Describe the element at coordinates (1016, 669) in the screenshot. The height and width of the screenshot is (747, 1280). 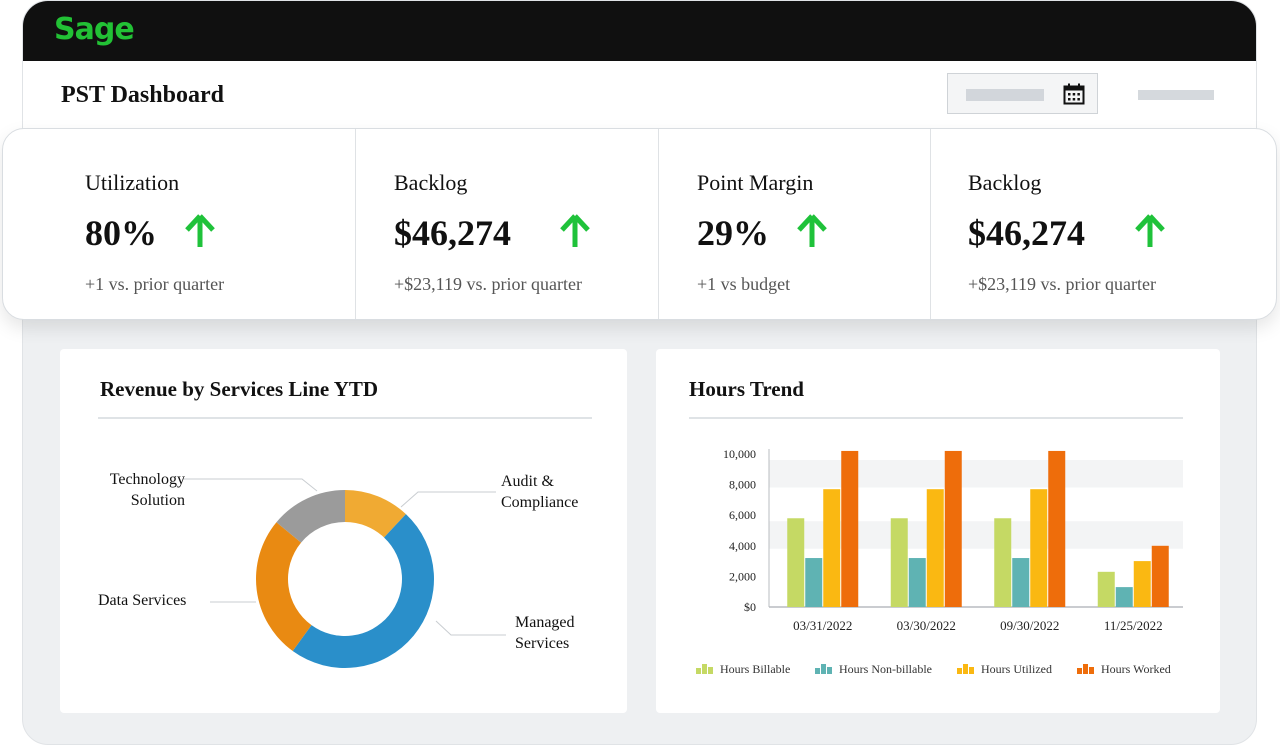
I see `legend-label: Hours Utilized` at that location.